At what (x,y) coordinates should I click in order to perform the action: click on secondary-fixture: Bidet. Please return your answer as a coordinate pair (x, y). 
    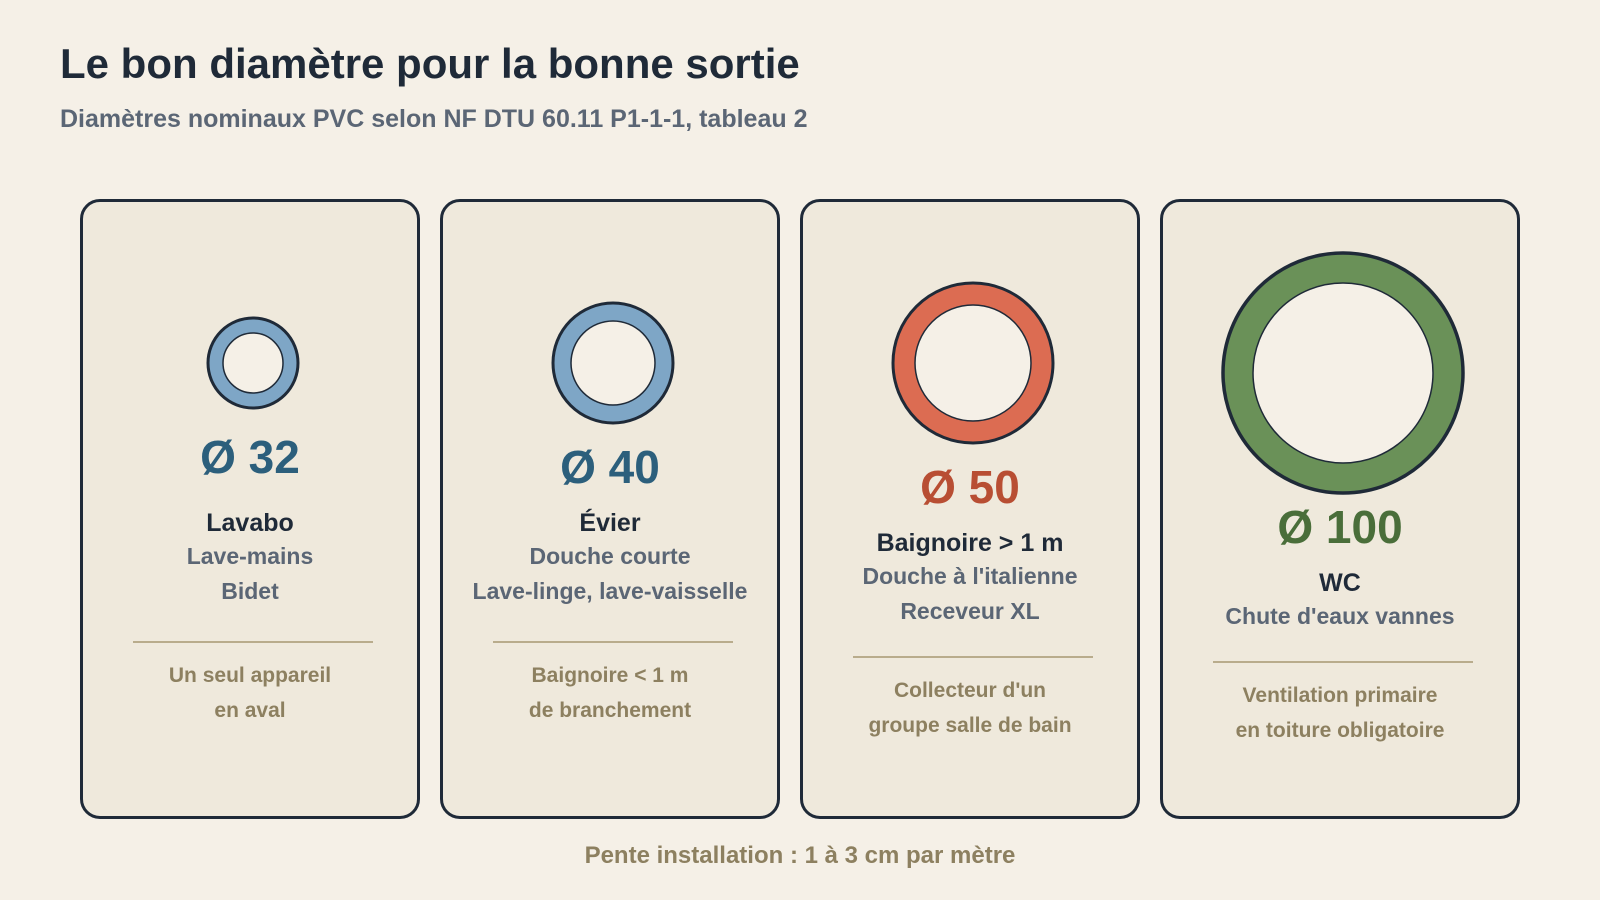
    Looking at the image, I should click on (250, 591).